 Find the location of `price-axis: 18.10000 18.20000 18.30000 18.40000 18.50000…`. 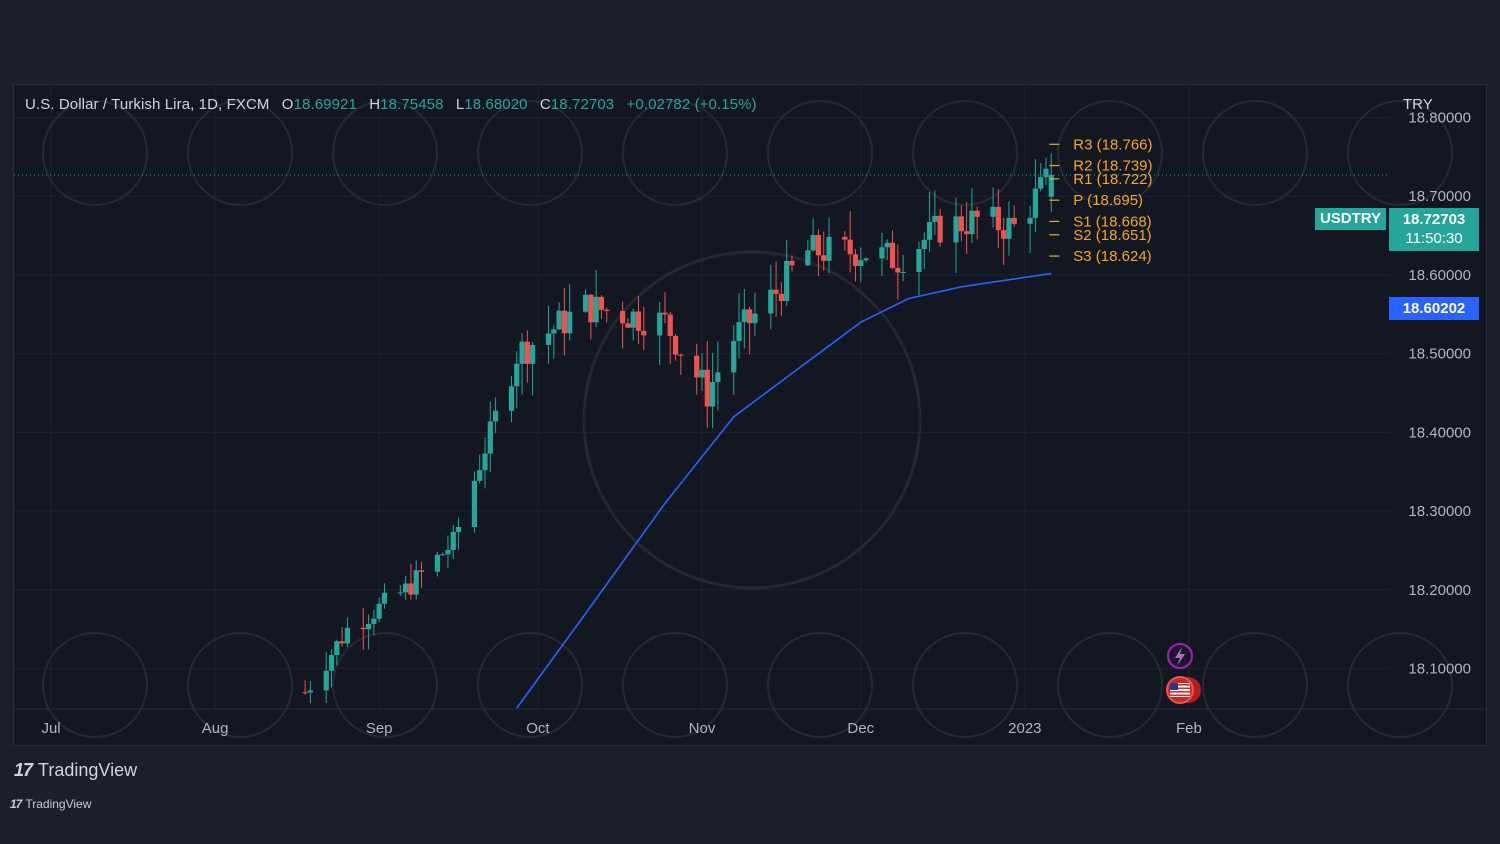

price-axis: 18.10000 18.20000 18.30000 18.40000 18.50000… is located at coordinates (1439, 393).